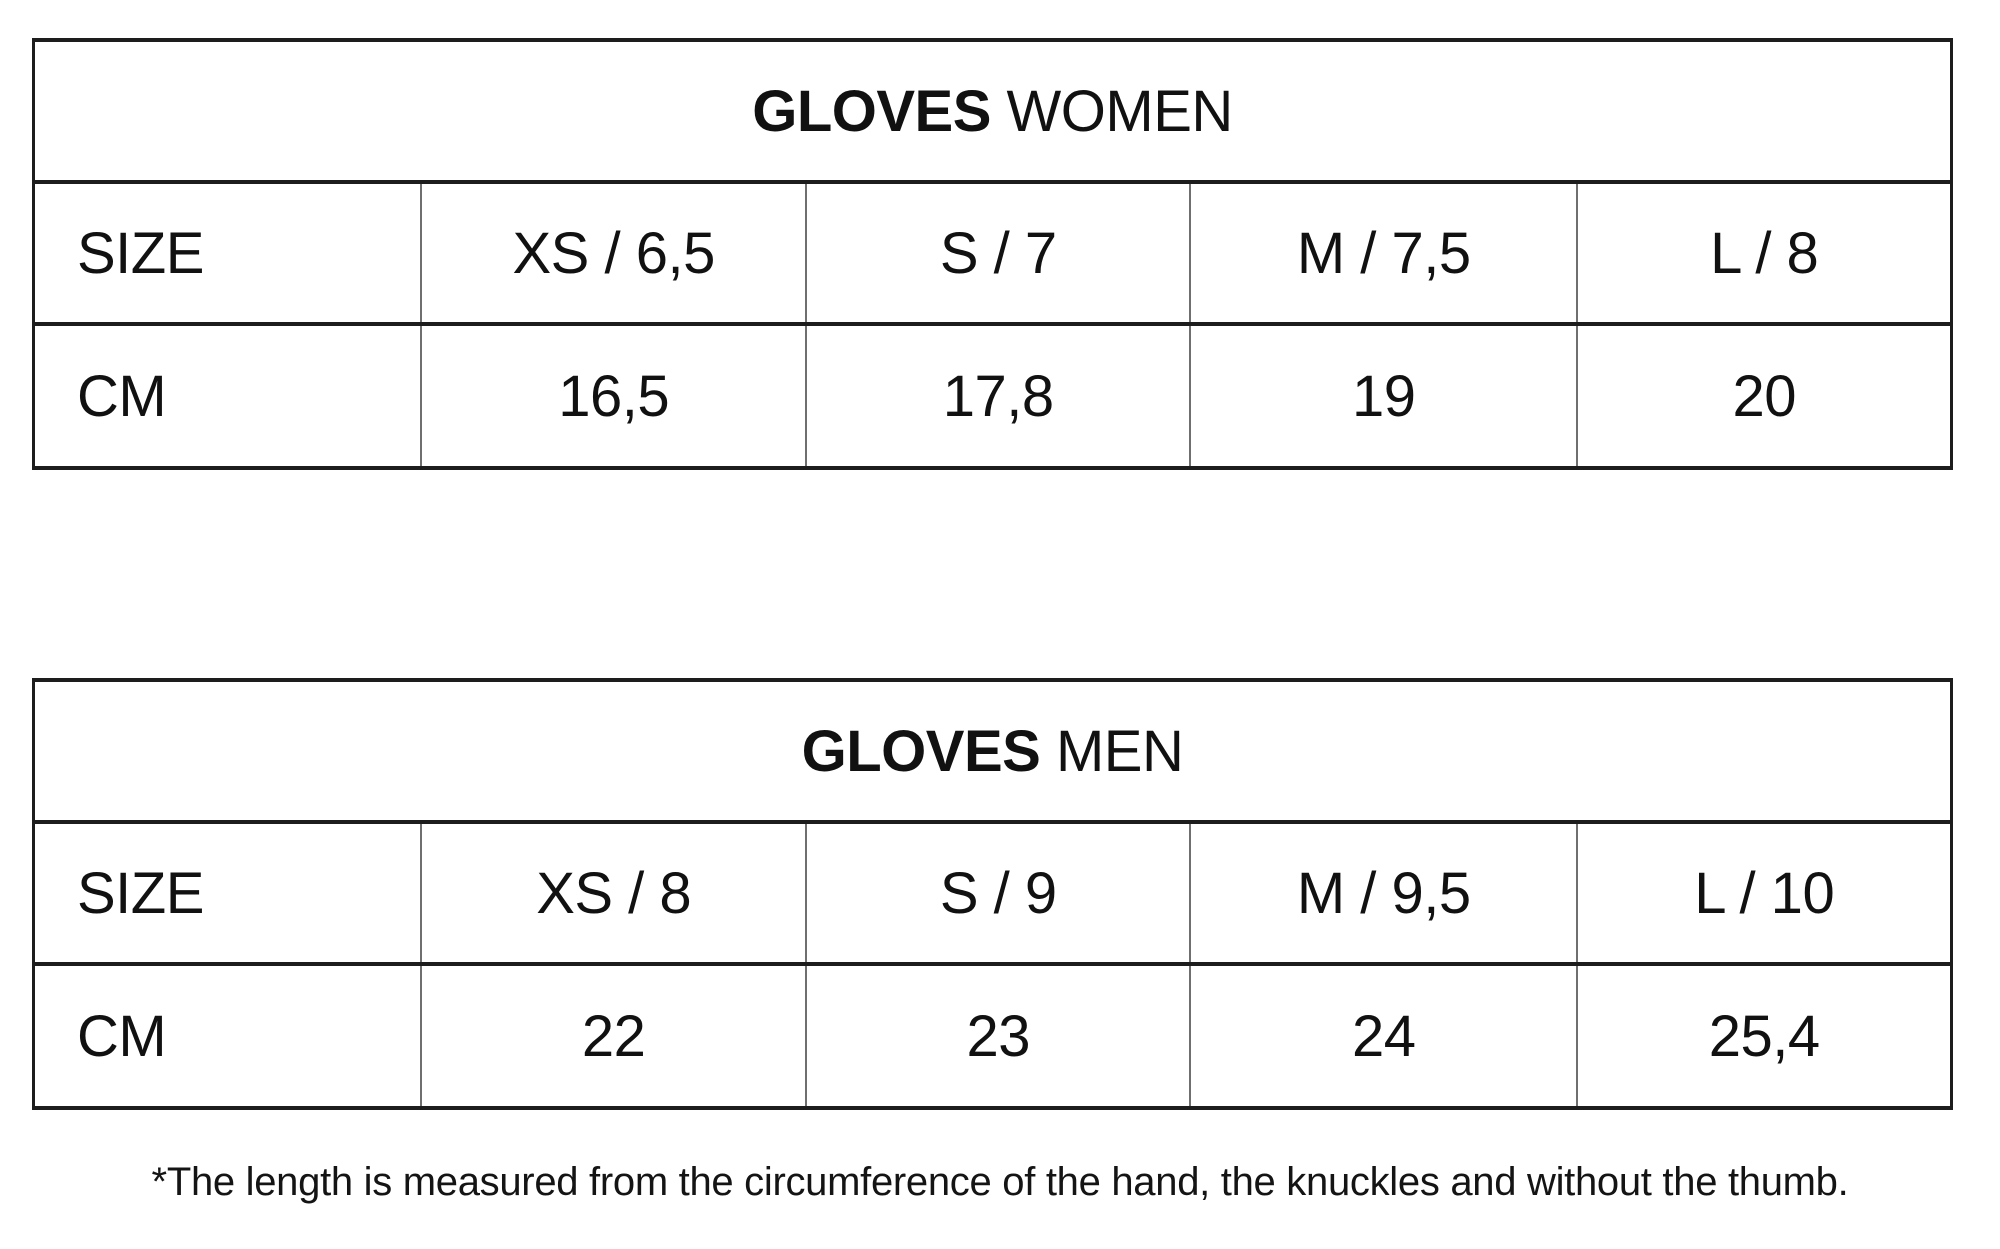 The height and width of the screenshot is (1249, 2000). Describe the element at coordinates (998, 893) in the screenshot. I see `size-value-s: S / 9` at that location.